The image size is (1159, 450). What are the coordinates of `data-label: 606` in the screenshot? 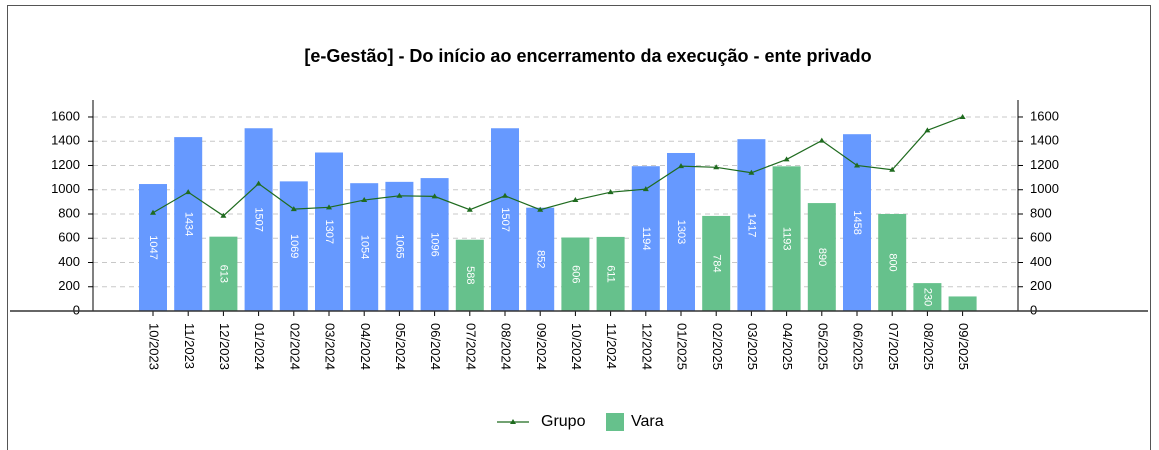 It's located at (575, 274).